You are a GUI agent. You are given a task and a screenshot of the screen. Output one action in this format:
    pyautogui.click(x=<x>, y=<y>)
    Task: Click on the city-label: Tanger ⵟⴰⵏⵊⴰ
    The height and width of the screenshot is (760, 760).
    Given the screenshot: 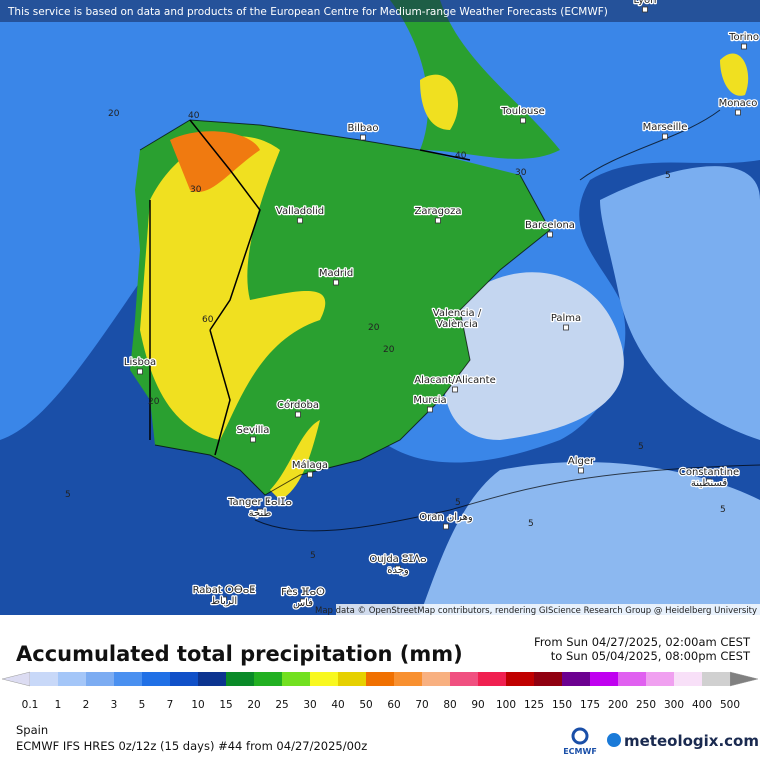 What is the action you would take?
    pyautogui.click(x=259, y=502)
    